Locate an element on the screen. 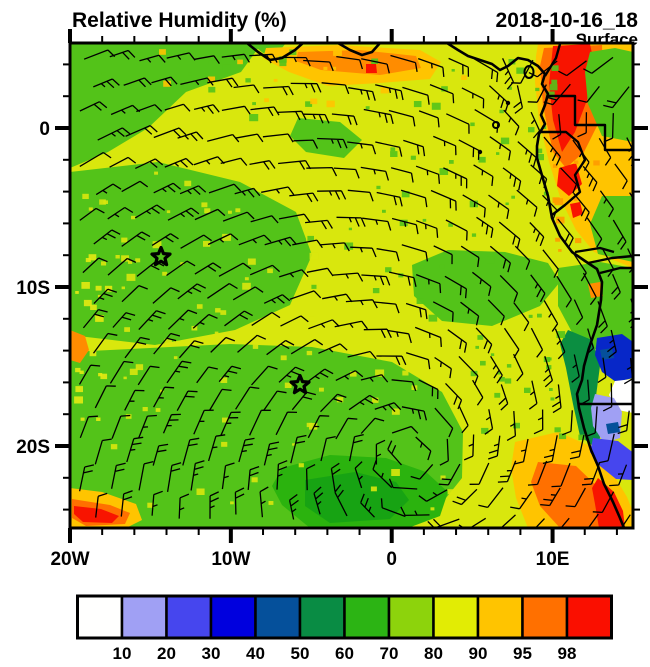 This screenshot has height=667, width=650. field-region-dark-green-core is located at coordinates (357, 497).